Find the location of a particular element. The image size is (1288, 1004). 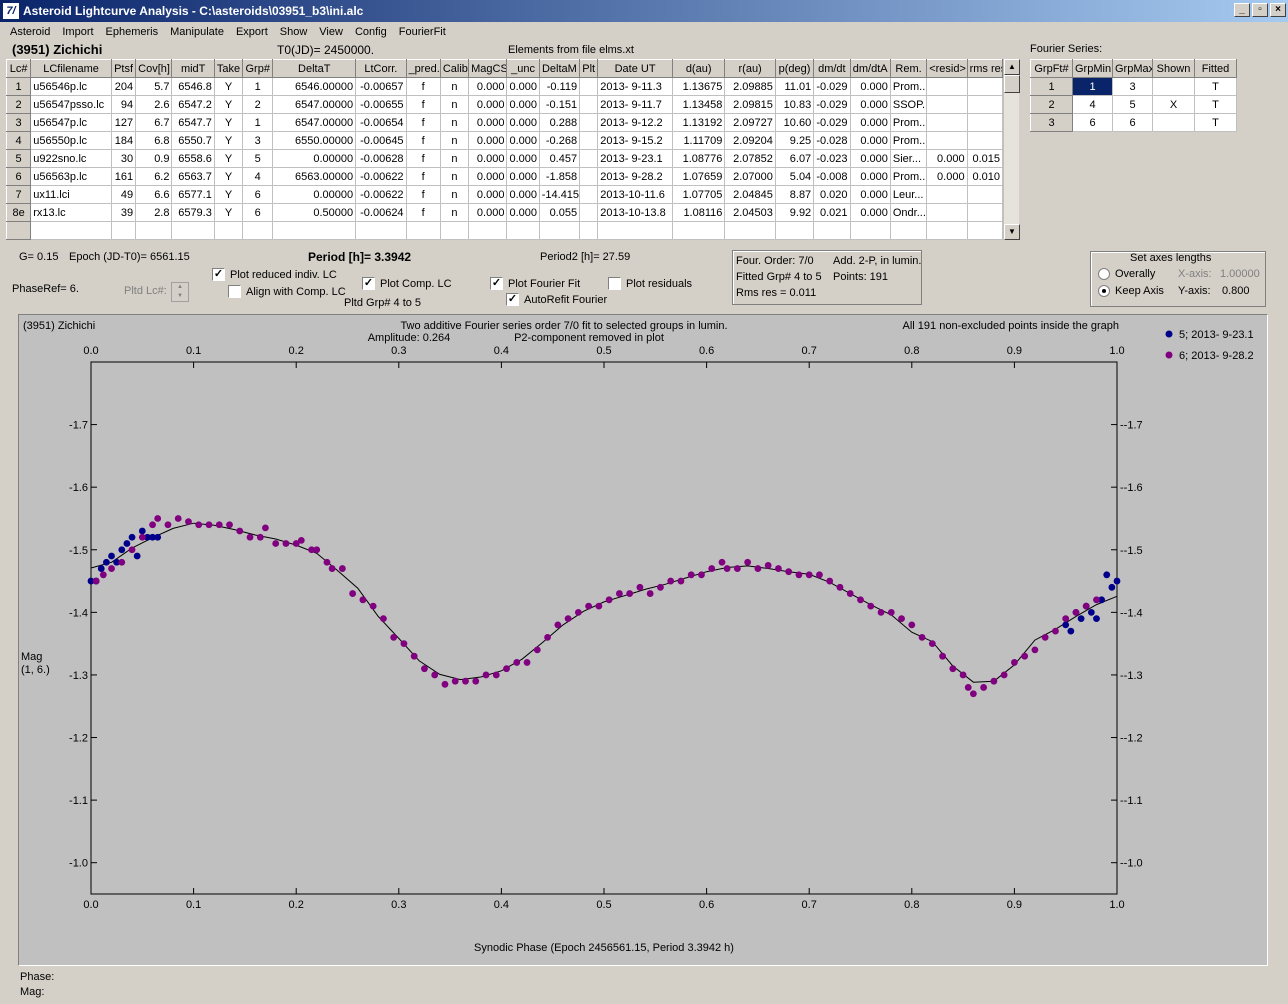

column-header: Take is located at coordinates (228, 68).